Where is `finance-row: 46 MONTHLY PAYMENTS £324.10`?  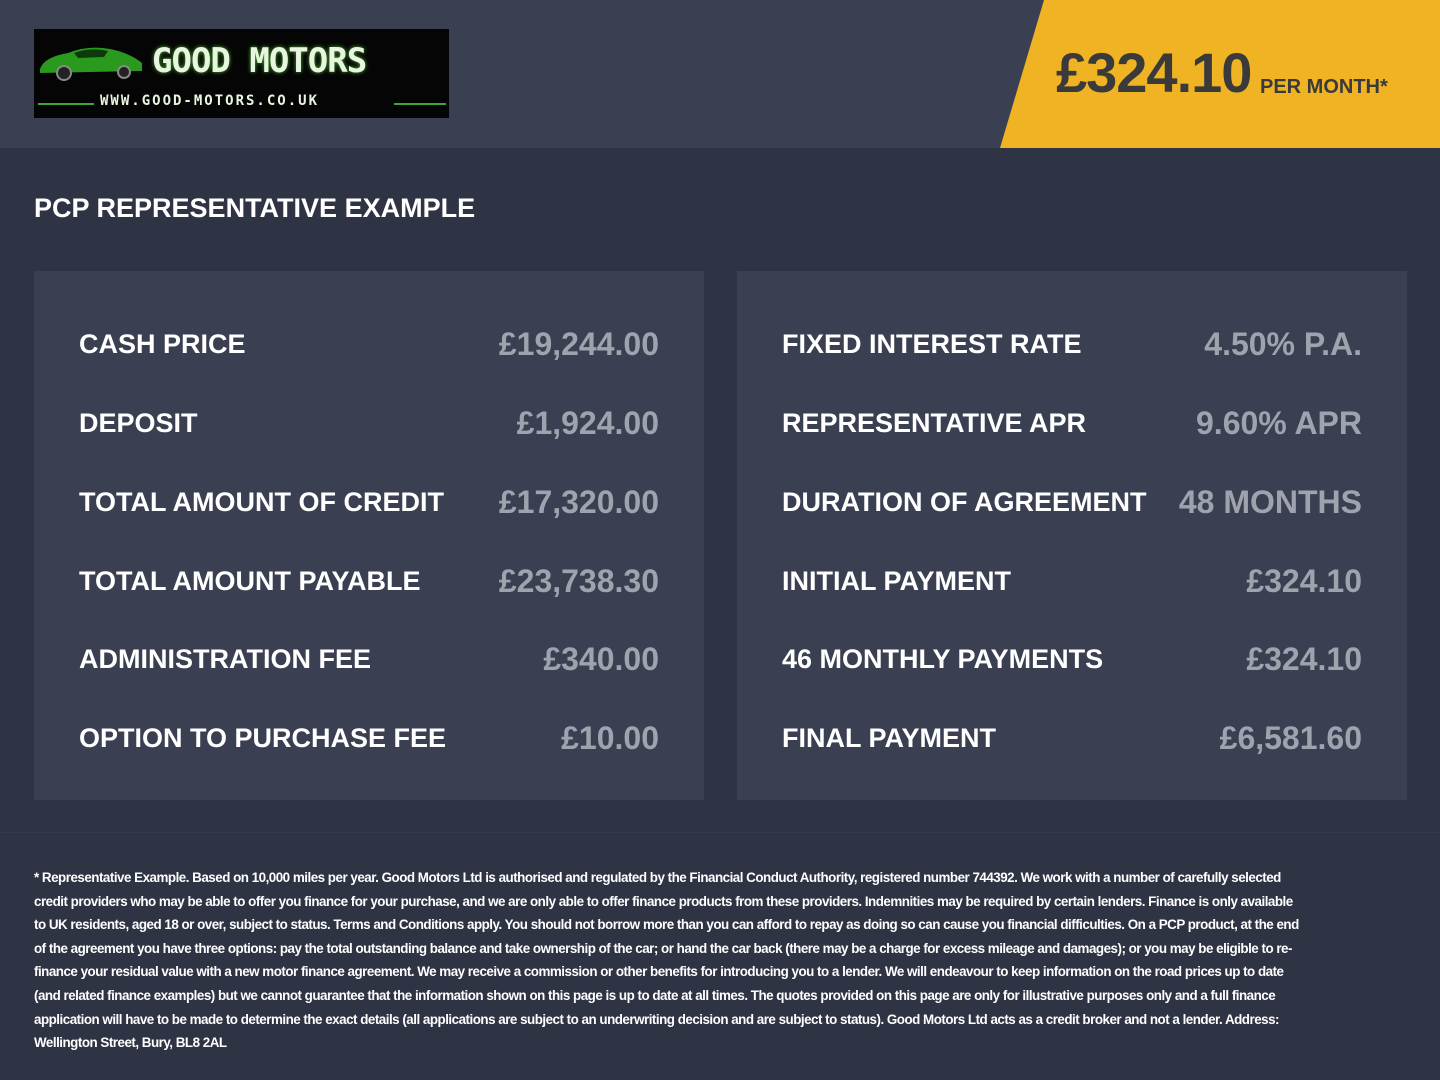
finance-row: 46 MONTHLY PAYMENTS £324.10 is located at coordinates (1072, 659).